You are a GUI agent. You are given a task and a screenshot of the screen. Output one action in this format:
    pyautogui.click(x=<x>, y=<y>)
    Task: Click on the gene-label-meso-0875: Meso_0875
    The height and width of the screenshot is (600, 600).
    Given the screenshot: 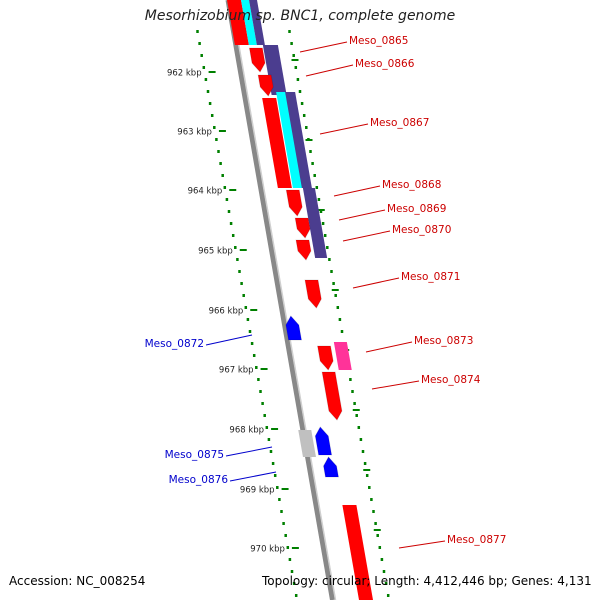 What is the action you would take?
    pyautogui.click(x=219, y=453)
    